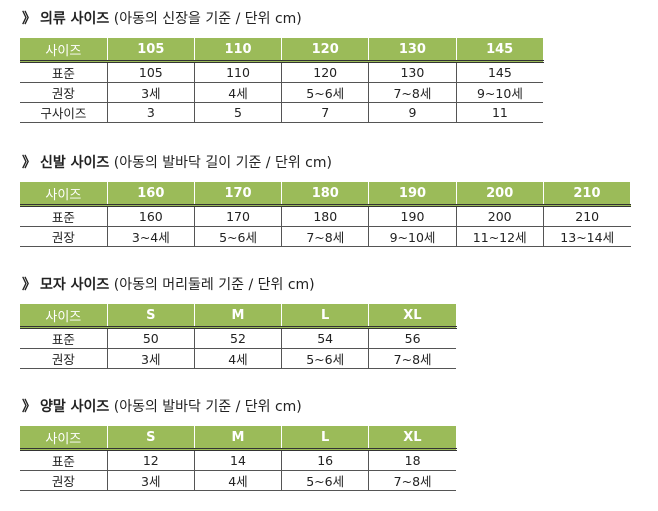  I want to click on table-cell: 200, so click(499, 216).